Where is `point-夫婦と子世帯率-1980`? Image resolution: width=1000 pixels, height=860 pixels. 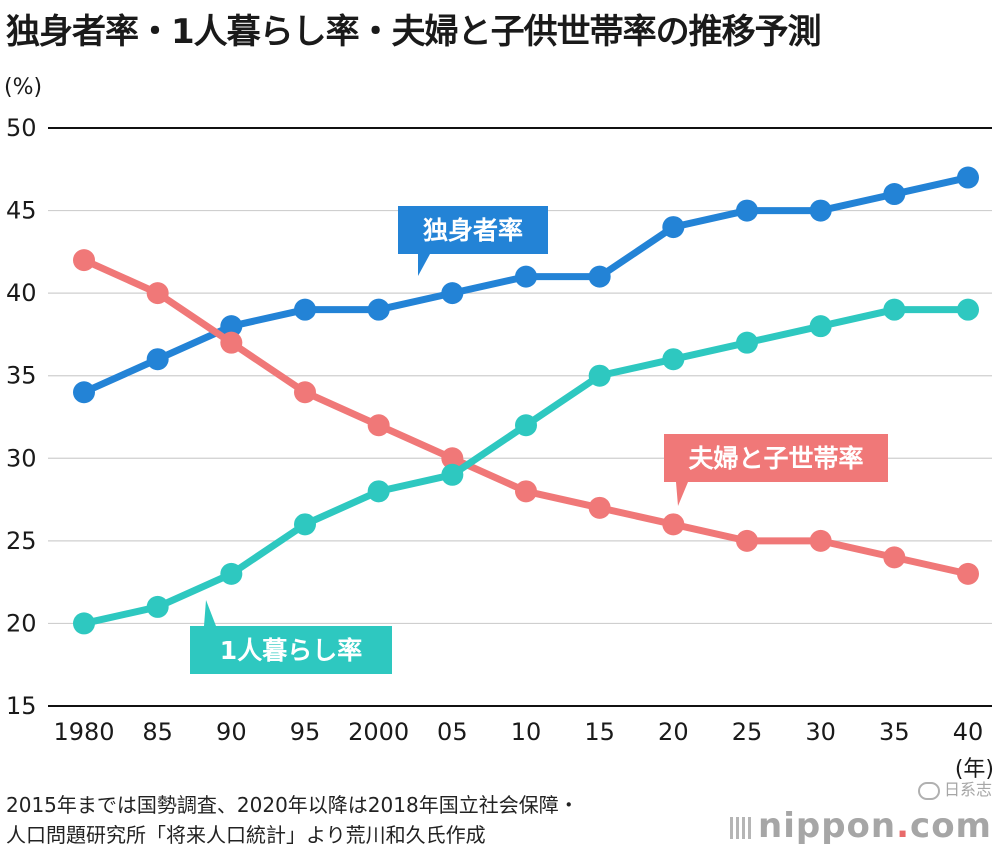
point-夫婦と子世帯率-1980 is located at coordinates (84, 260).